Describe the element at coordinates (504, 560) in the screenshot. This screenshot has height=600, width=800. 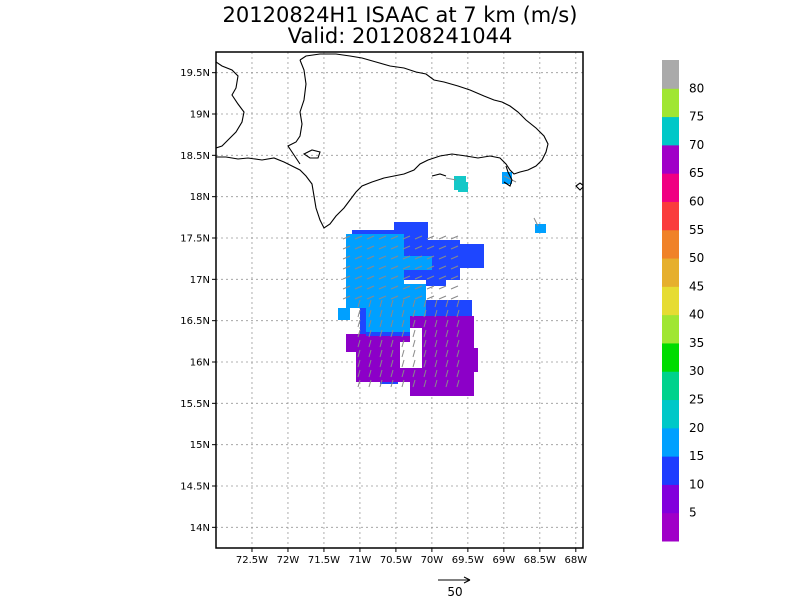
I see `x-tick-label: 69W` at that location.